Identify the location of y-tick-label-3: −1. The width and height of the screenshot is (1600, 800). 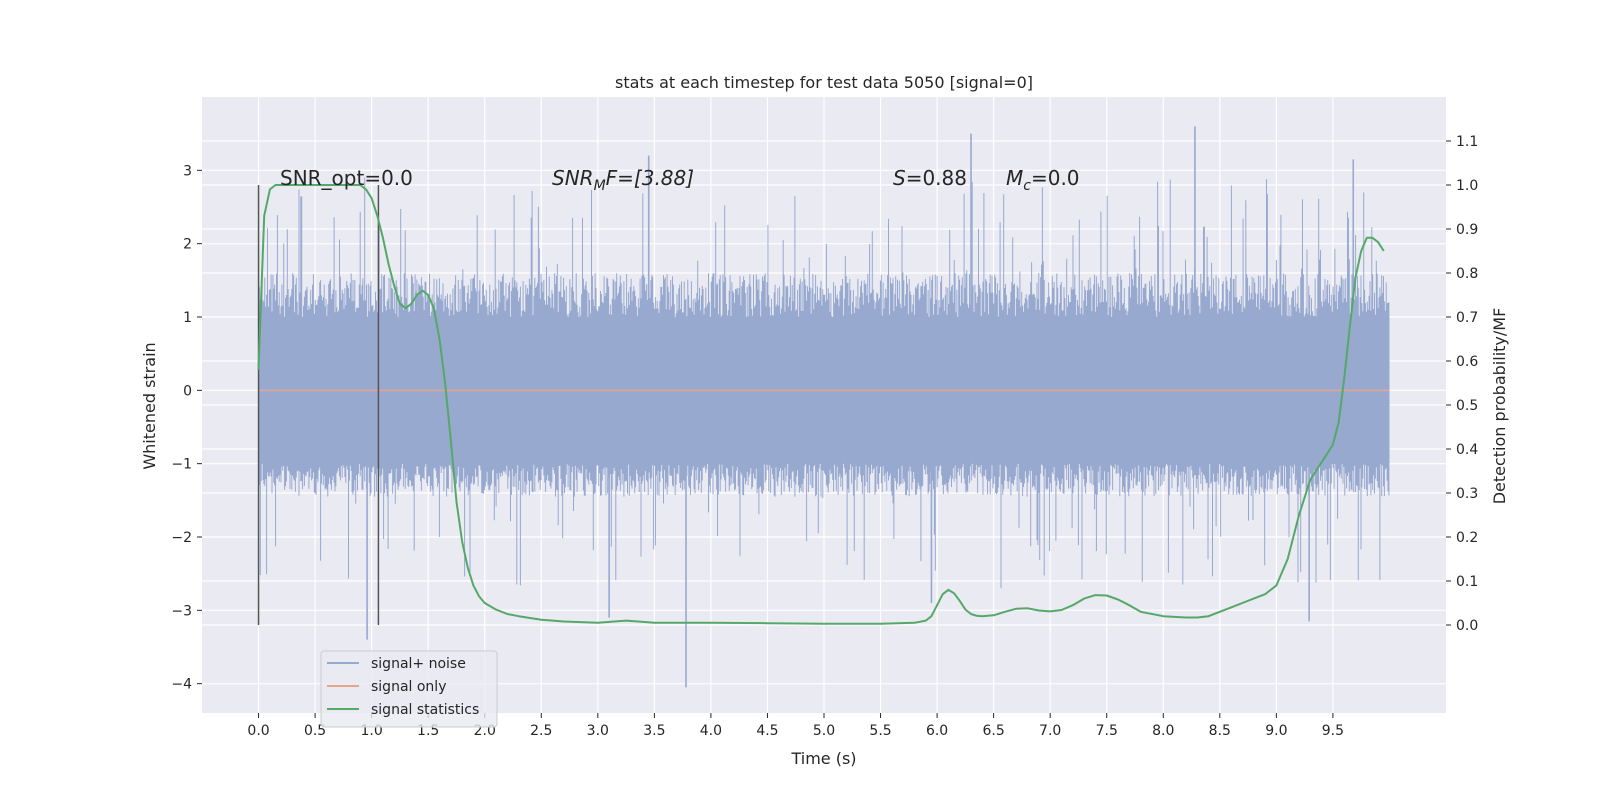
(181, 465).